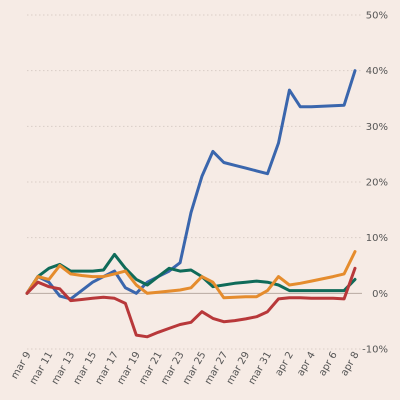 The image size is (400, 400). I want to click on y-tick-label: 0%, so click(380, 294).